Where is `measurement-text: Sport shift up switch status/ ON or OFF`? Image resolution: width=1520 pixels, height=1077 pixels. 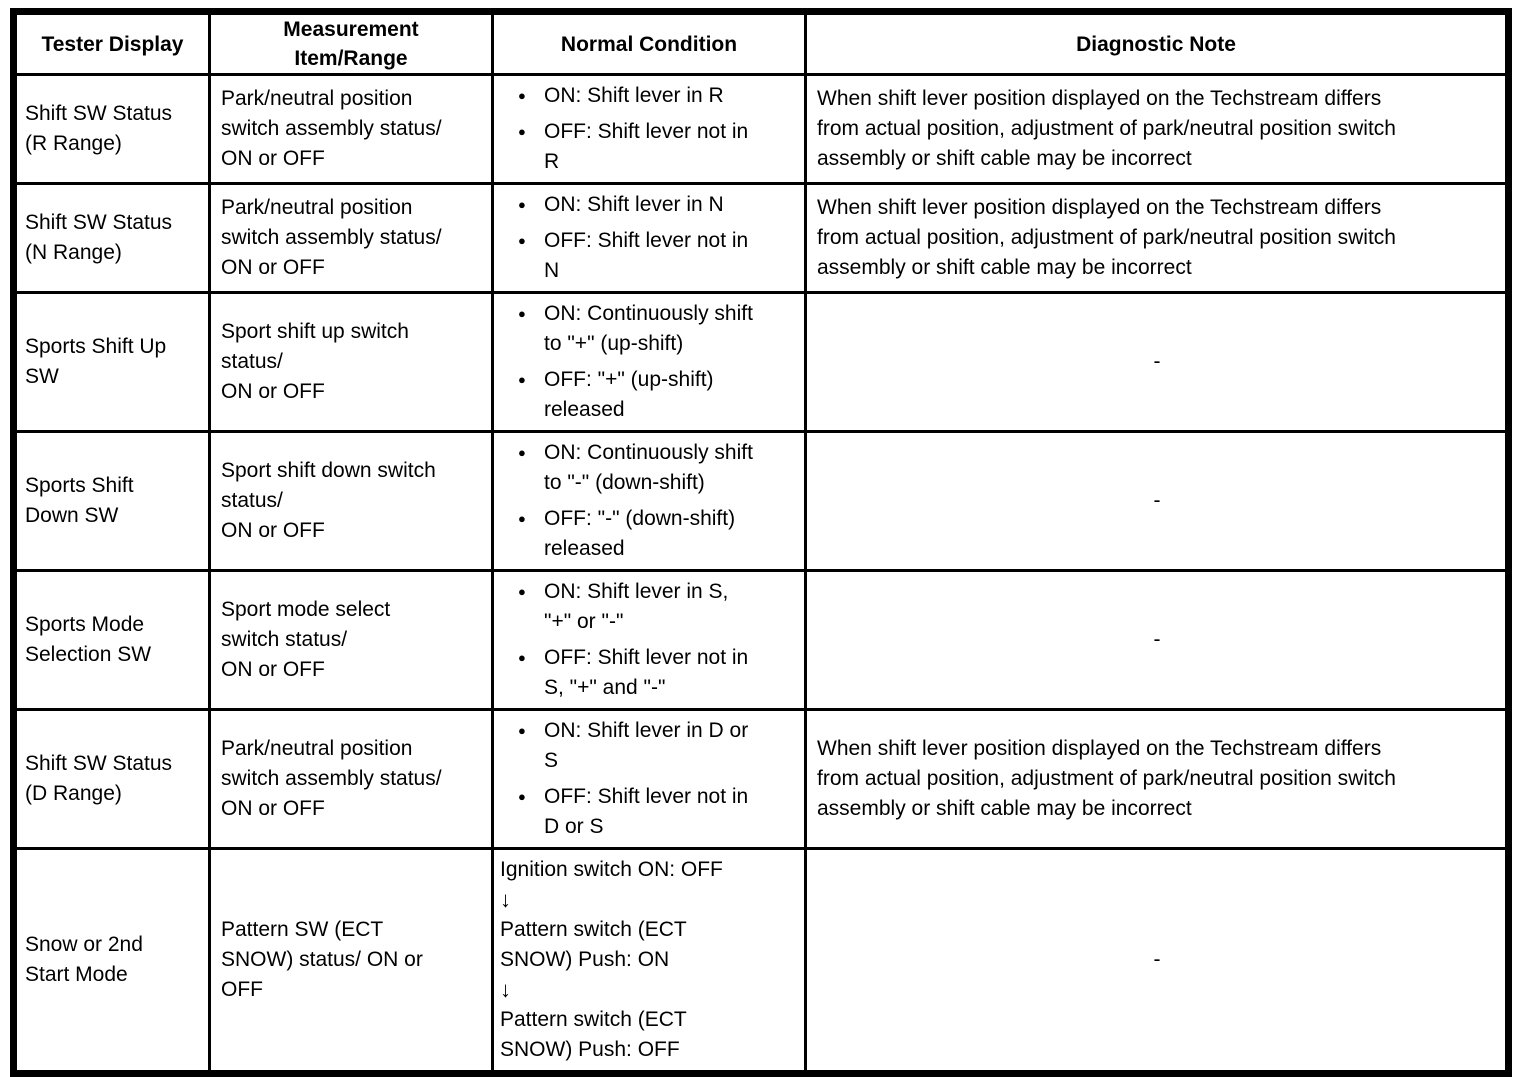 measurement-text: Sport shift up switch status/ ON or OFF is located at coordinates (315, 361).